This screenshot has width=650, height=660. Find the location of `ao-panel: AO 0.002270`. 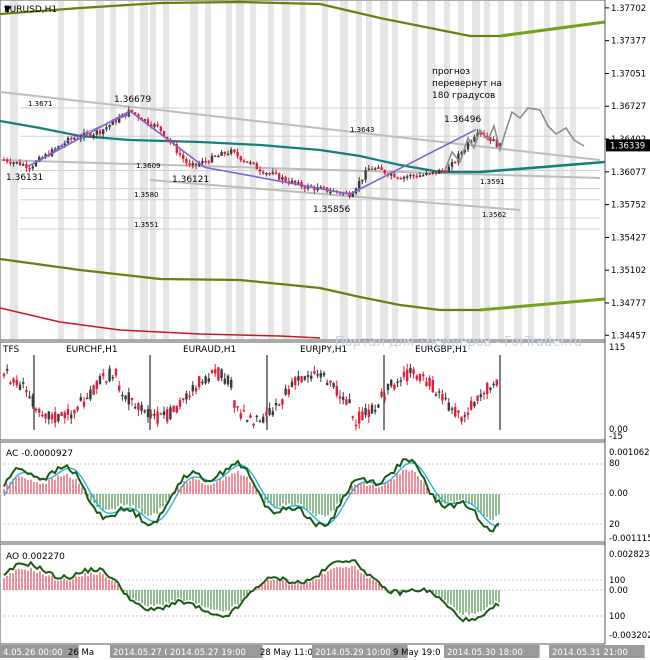

ao-panel: AO 0.002270 is located at coordinates (303, 594).